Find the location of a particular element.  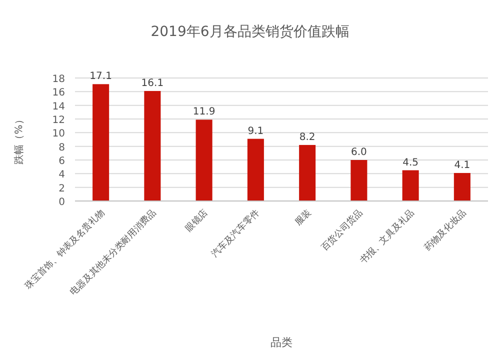

x-tick-label: 服装 is located at coordinates (303, 217).